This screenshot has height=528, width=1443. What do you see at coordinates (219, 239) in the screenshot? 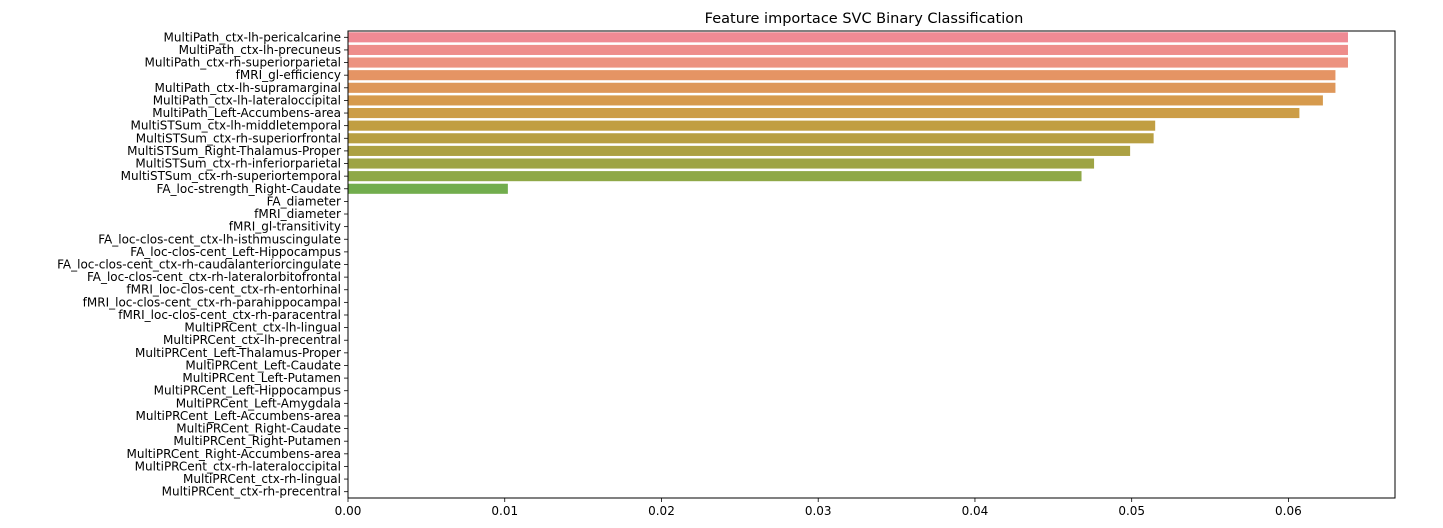
I see `y-tick-label: FA_loc-clos-cent_ctx-lh-isthmuscingulate` at bounding box center [219, 239].